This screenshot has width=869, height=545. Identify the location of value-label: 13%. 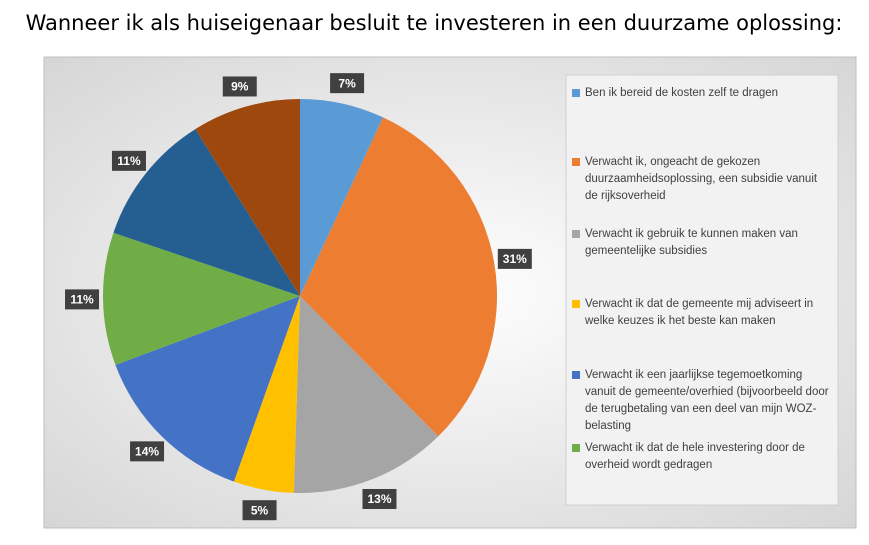
(379, 499).